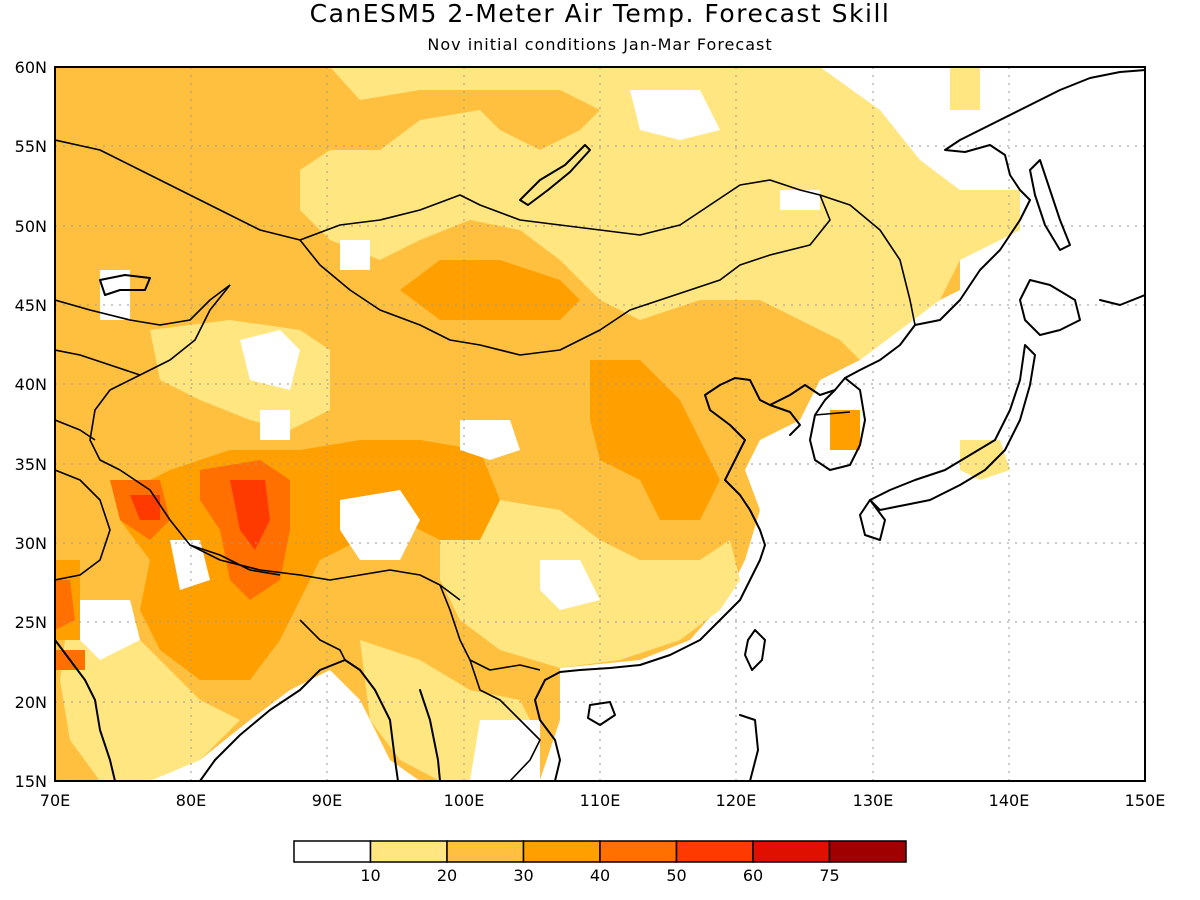 The image size is (1200, 900). I want to click on japan-hokkaido-coastline, so click(1050, 307).